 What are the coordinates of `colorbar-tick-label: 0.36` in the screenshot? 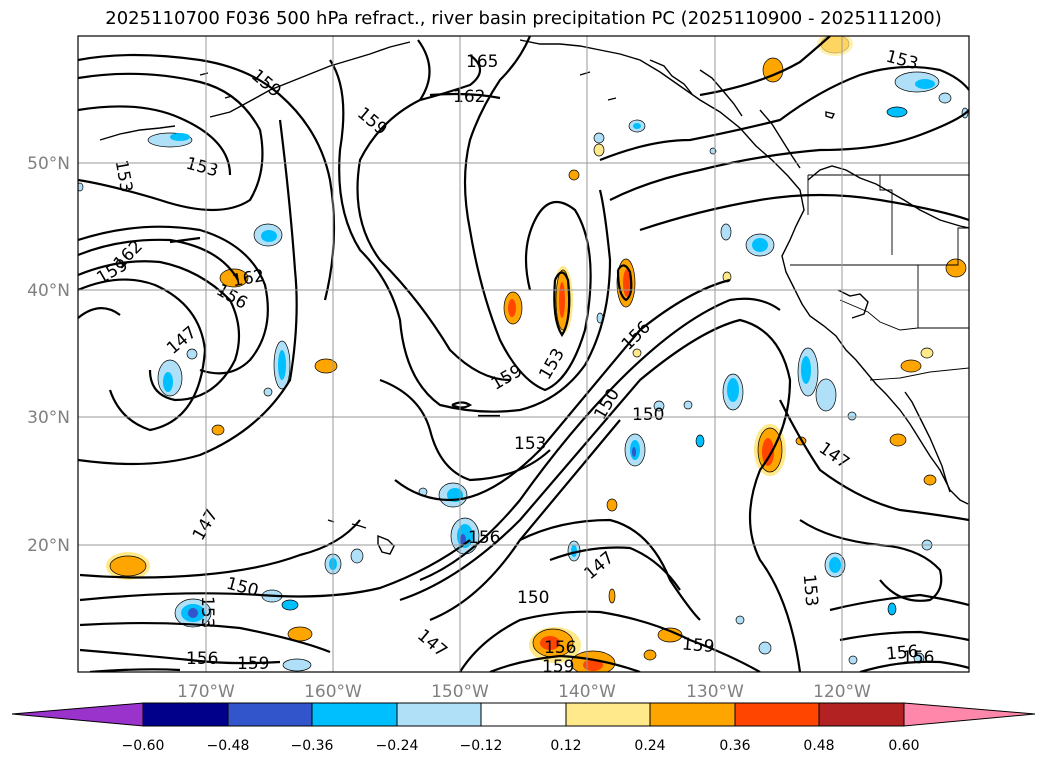 It's located at (734, 746).